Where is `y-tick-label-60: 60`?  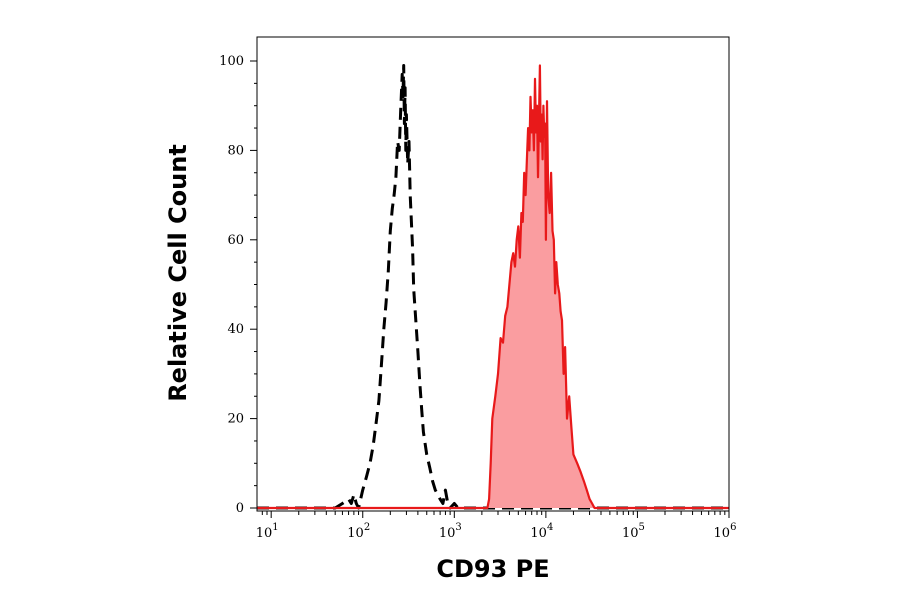 y-tick-label-60: 60 is located at coordinates (235, 240).